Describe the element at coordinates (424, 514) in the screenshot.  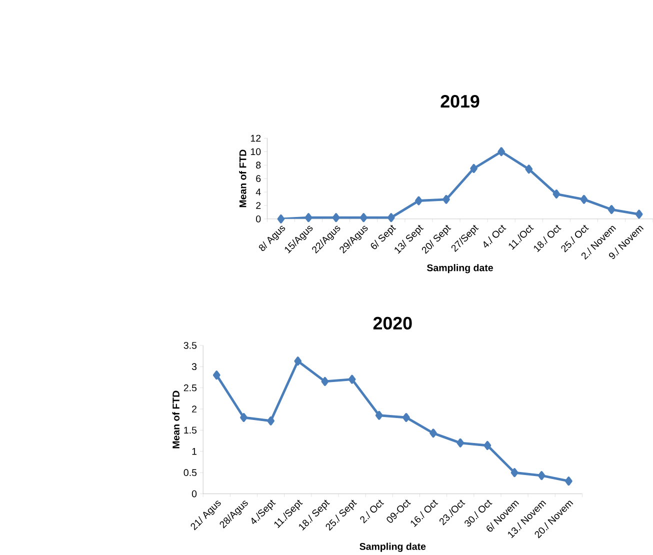
I see `x-tick-label: 16./ Oct` at that location.